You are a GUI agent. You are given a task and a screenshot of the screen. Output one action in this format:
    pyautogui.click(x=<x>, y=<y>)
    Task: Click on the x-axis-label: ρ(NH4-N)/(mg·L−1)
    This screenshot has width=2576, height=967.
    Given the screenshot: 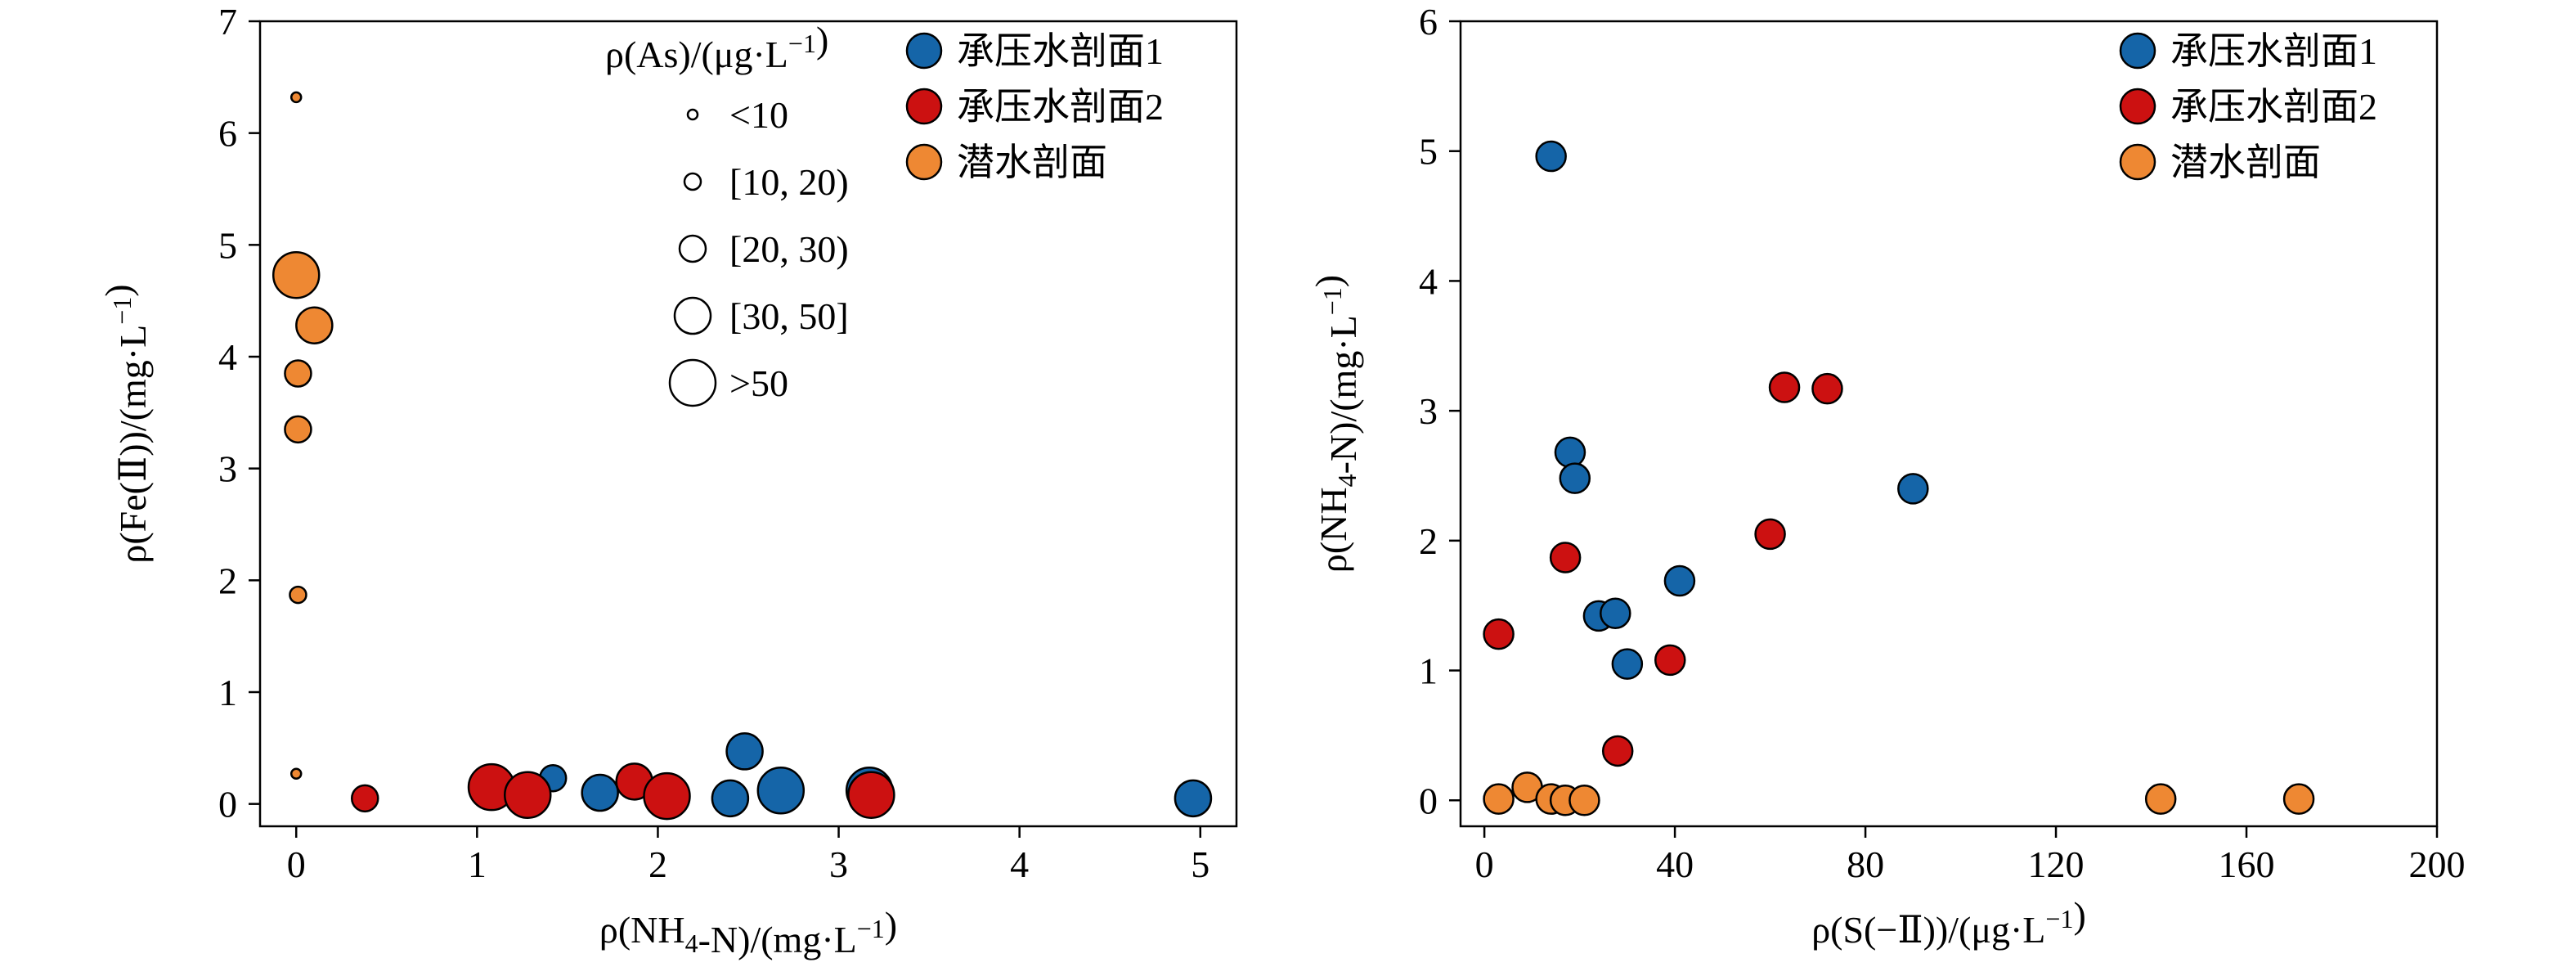 What is the action you would take?
    pyautogui.click(x=748, y=932)
    